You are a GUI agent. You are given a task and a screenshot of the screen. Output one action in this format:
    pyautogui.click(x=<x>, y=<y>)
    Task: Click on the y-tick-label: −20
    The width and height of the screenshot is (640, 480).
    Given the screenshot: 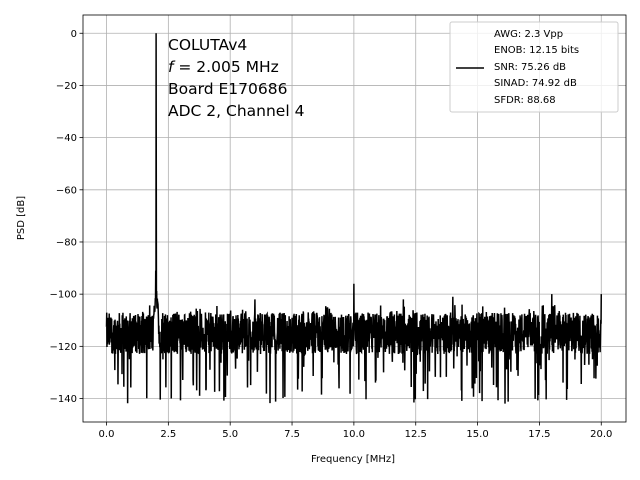 What is the action you would take?
    pyautogui.click(x=66, y=86)
    